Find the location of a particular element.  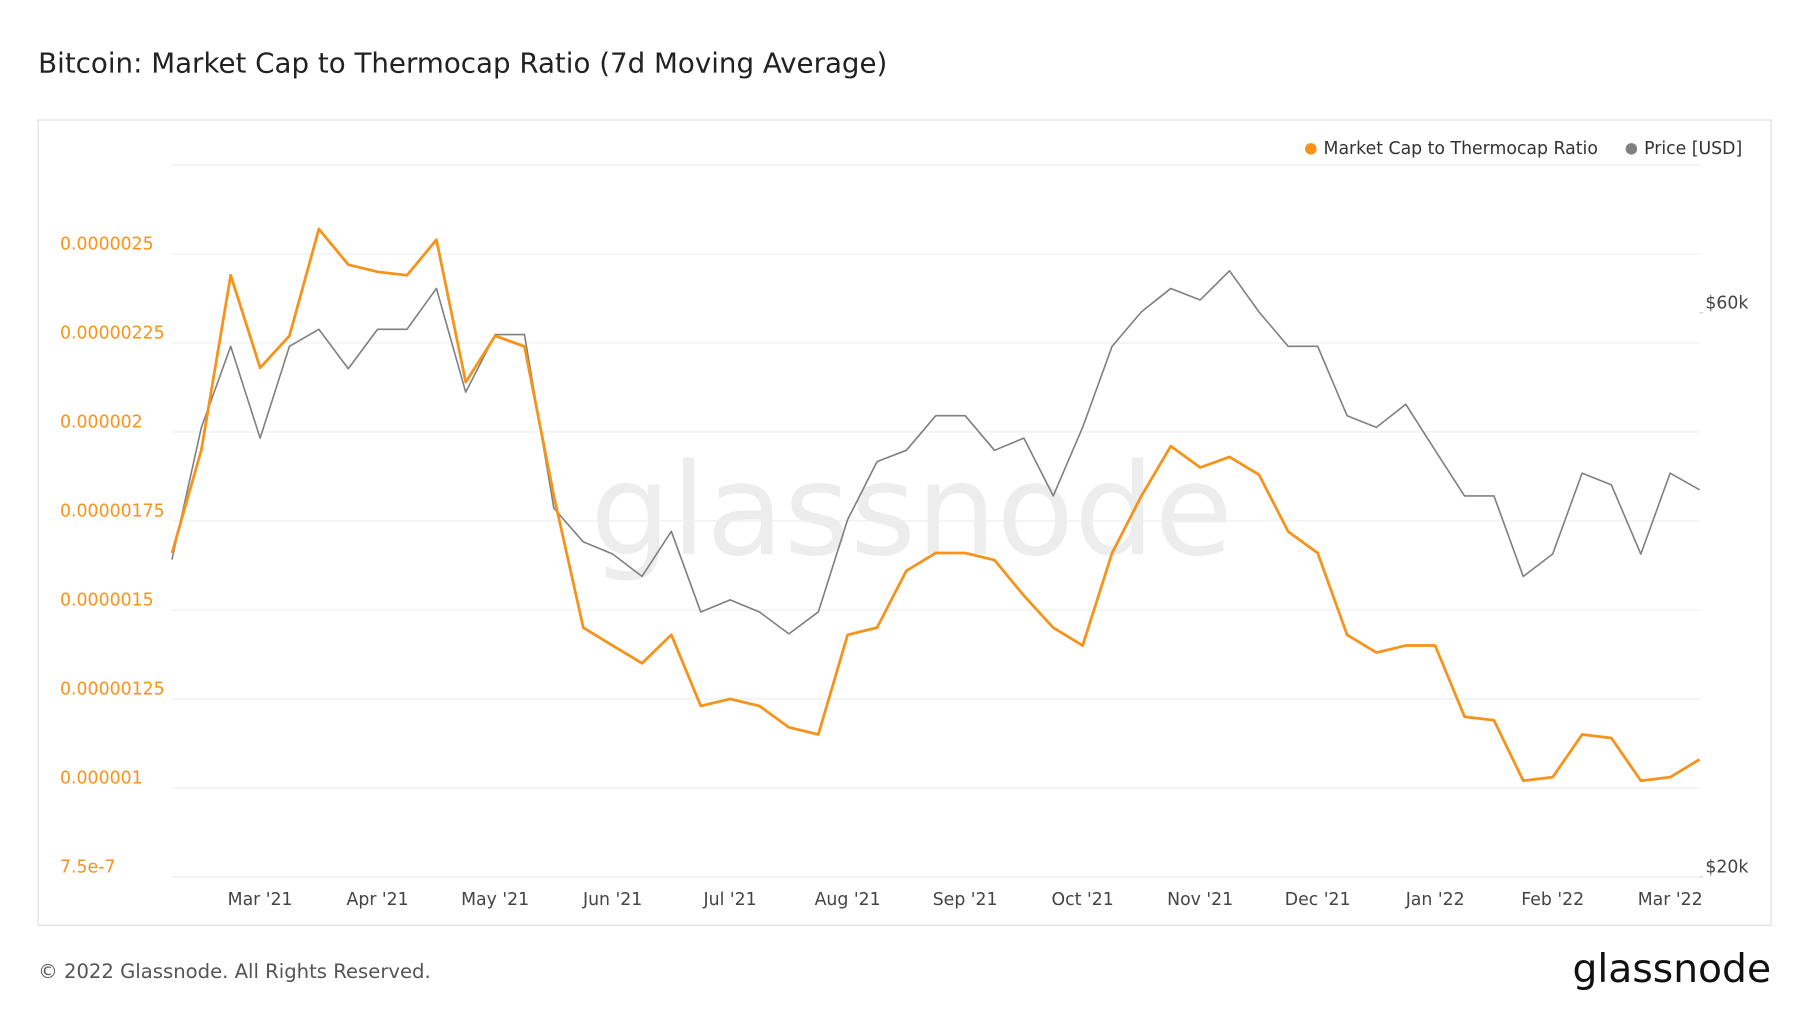

y2-tick-label: $60k is located at coordinates (1726, 303).